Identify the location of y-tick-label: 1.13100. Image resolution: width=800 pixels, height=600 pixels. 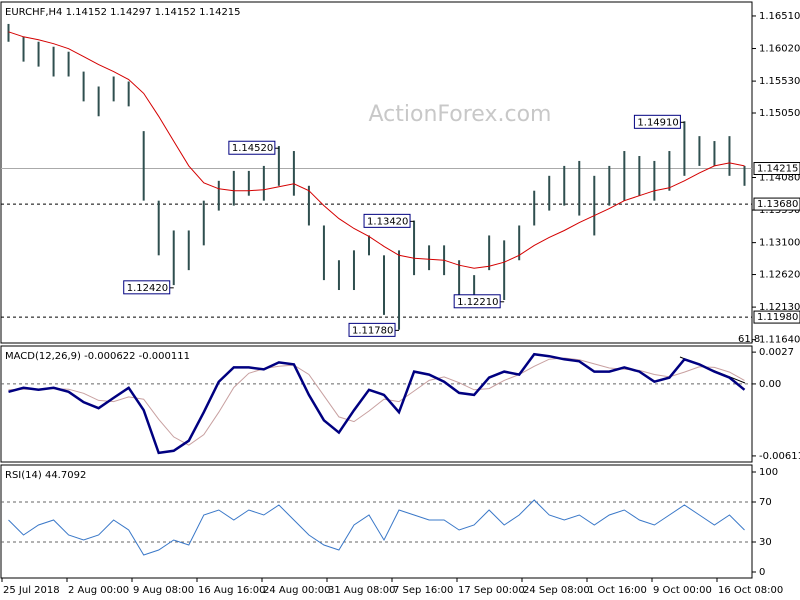
(779, 243).